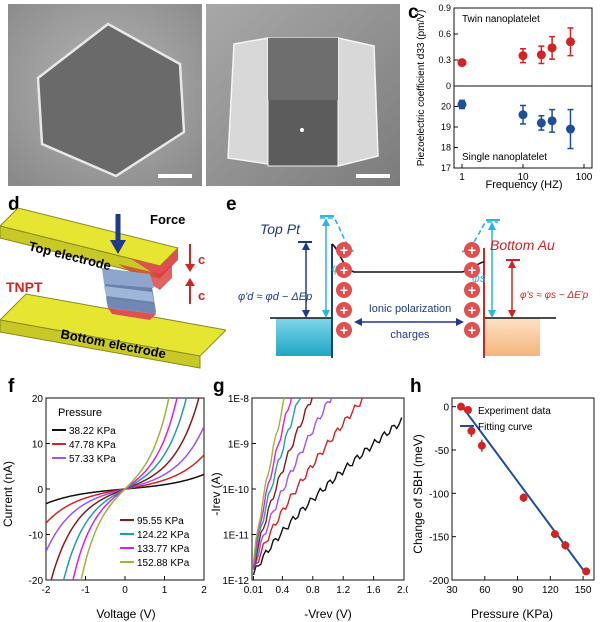 Image resolution: width=600 pixels, height=622 pixels. Describe the element at coordinates (462, 177) in the screenshot. I see `c-xtick-label: 1` at that location.